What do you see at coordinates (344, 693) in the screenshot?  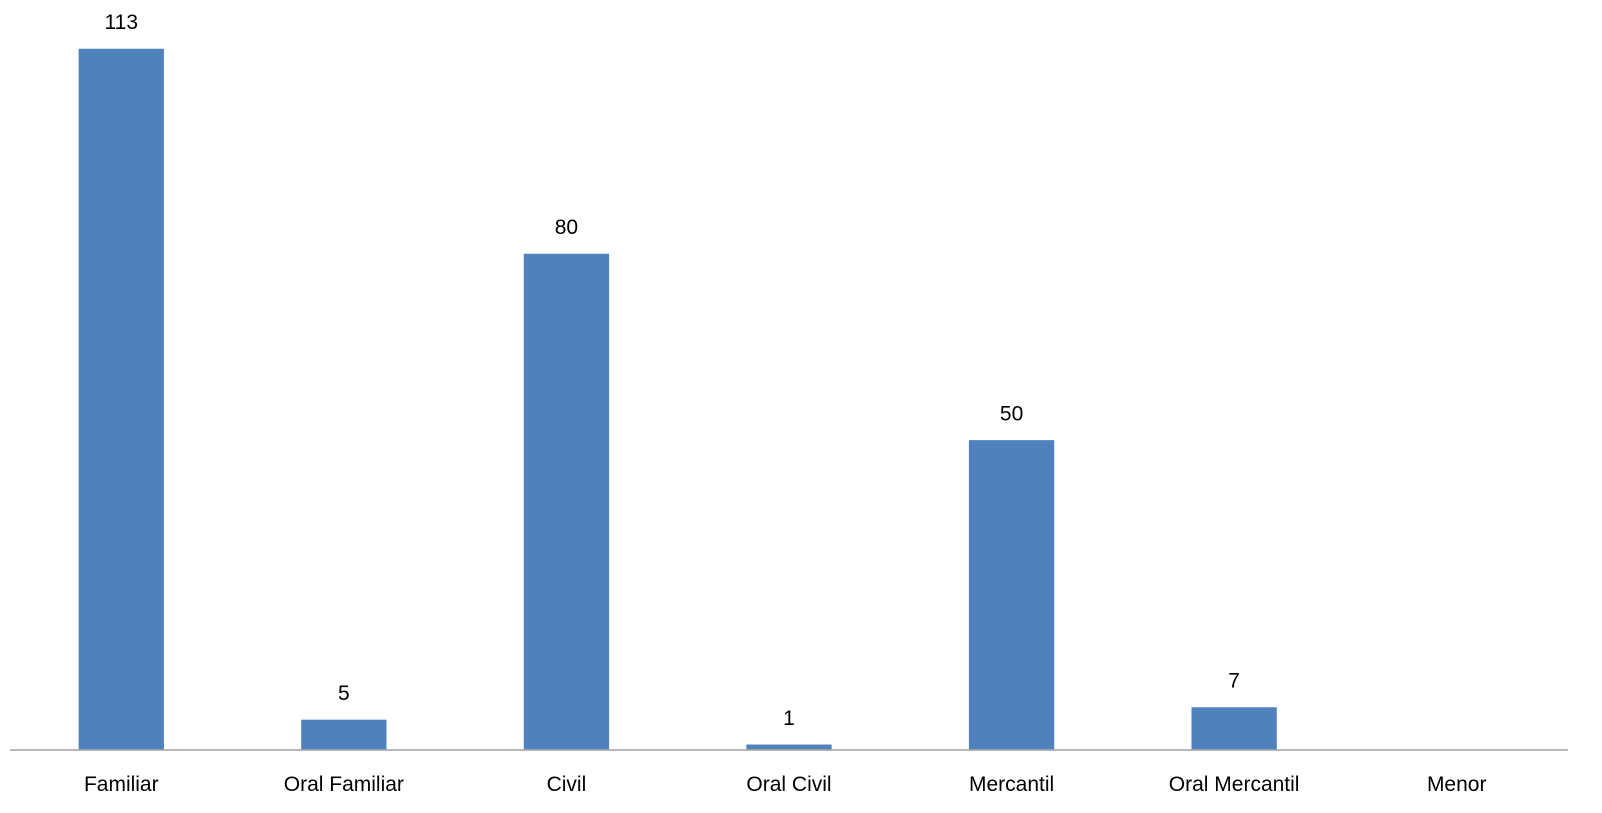 I see `data-label-oral-familiar: 5` at bounding box center [344, 693].